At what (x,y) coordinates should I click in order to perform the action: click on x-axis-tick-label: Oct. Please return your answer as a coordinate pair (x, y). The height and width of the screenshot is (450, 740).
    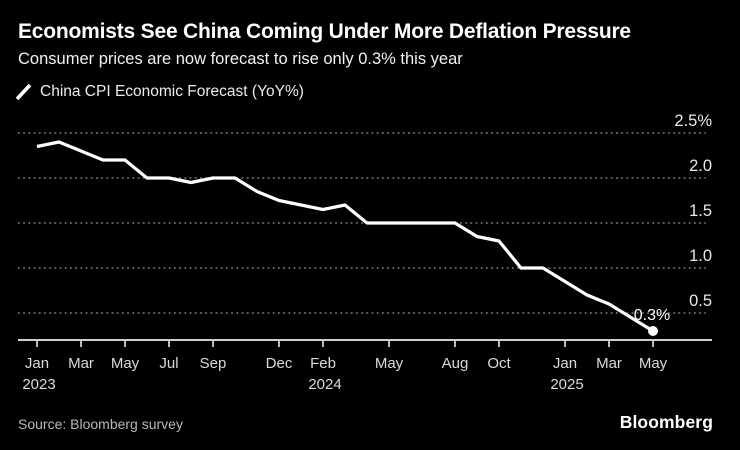
    Looking at the image, I should click on (499, 363).